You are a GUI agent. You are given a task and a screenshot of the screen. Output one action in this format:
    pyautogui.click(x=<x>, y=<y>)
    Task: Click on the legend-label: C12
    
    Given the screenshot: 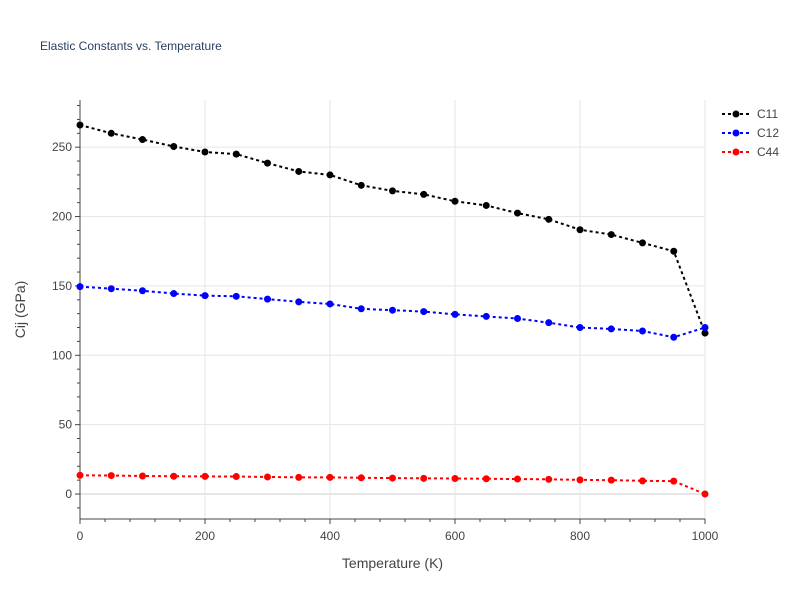 What is the action you would take?
    pyautogui.click(x=768, y=133)
    